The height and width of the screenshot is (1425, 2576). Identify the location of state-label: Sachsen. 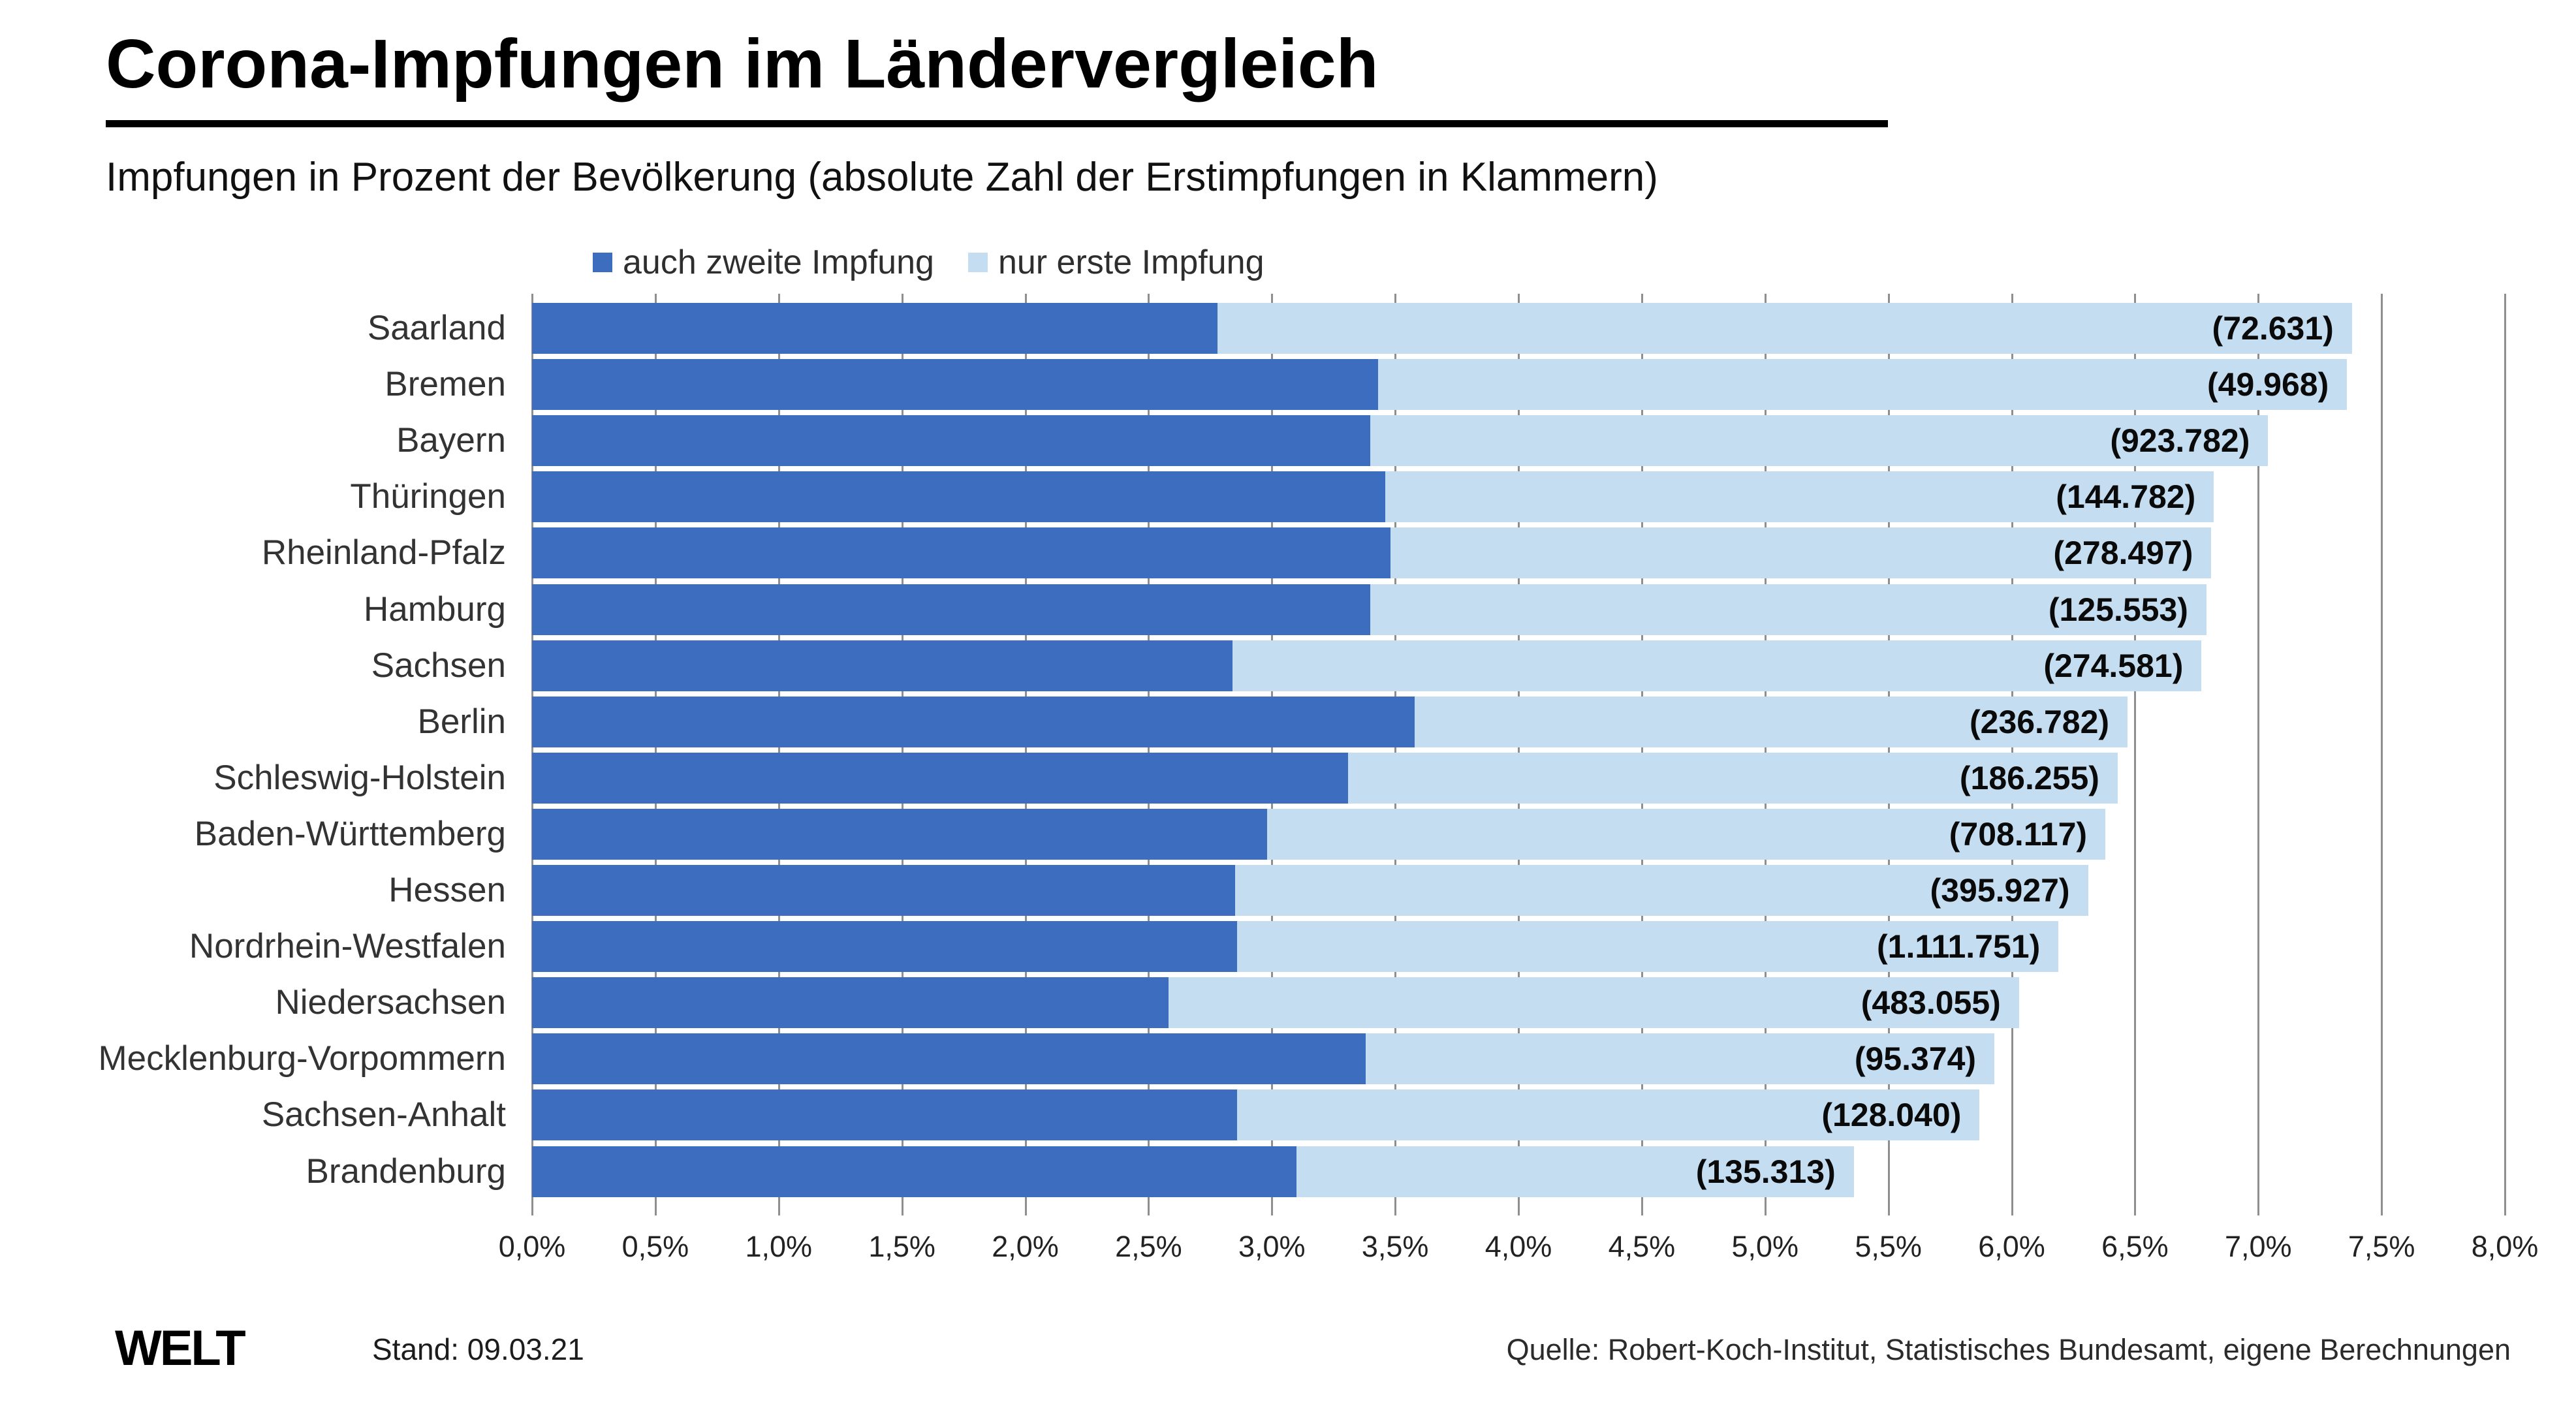
(438, 665).